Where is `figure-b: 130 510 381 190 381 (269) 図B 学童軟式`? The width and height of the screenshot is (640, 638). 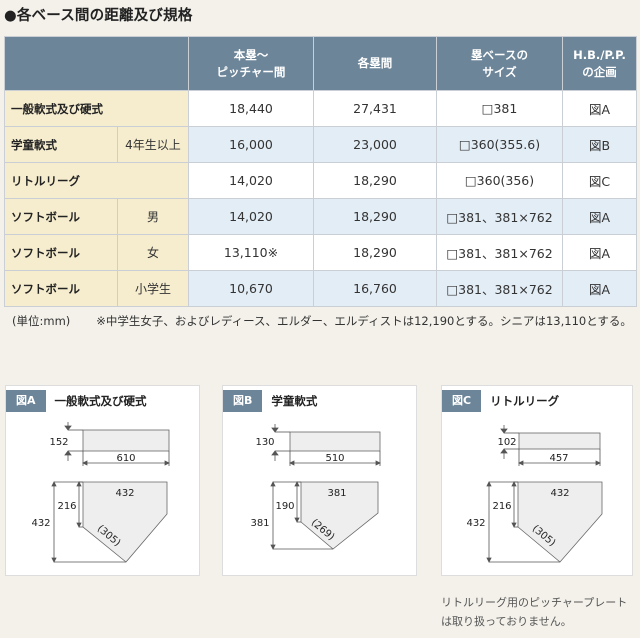 figure-b: 130 510 381 190 381 (269) 図B 学童軟式 is located at coordinates (319, 480).